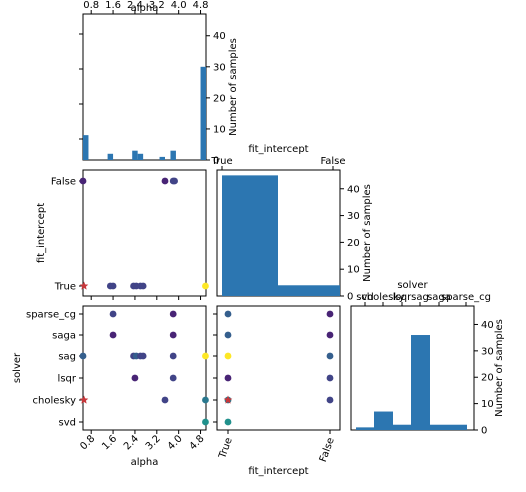  Describe the element at coordinates (144, 233) in the screenshot. I see `alpha-vs-fit-intercept-frame` at that location.